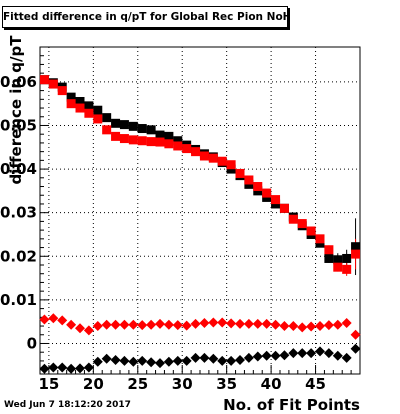 The image size is (400, 414). Describe the element at coordinates (18, 256) in the screenshot. I see `y-tick-label: 0.02` at that location.